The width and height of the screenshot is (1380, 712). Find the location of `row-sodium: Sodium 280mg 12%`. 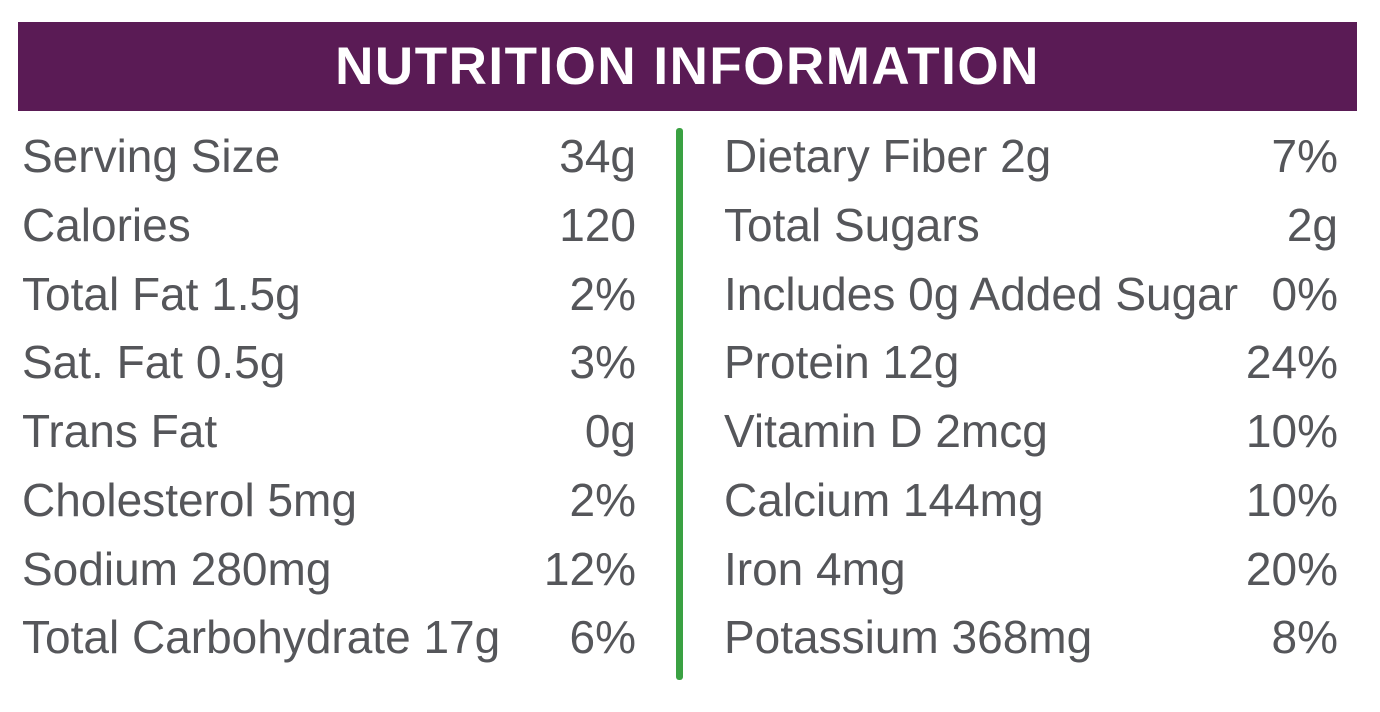

row-sodium: Sodium 280mg 12% is located at coordinates (329, 569).